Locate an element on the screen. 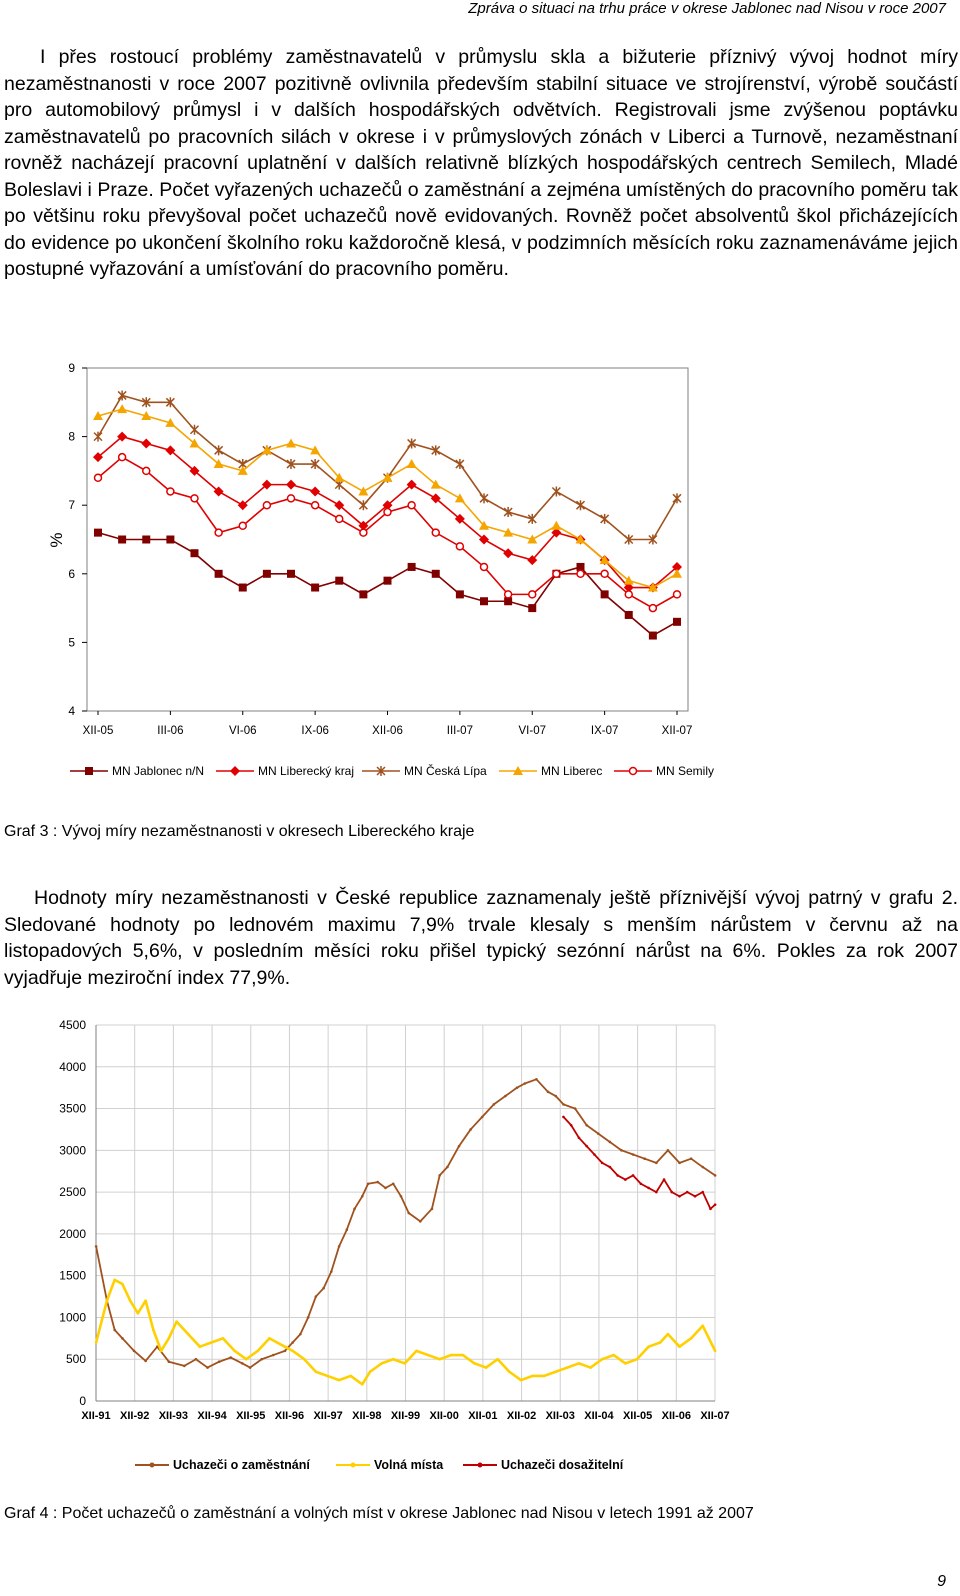  y-tick-label: 2000 is located at coordinates (72, 1234).